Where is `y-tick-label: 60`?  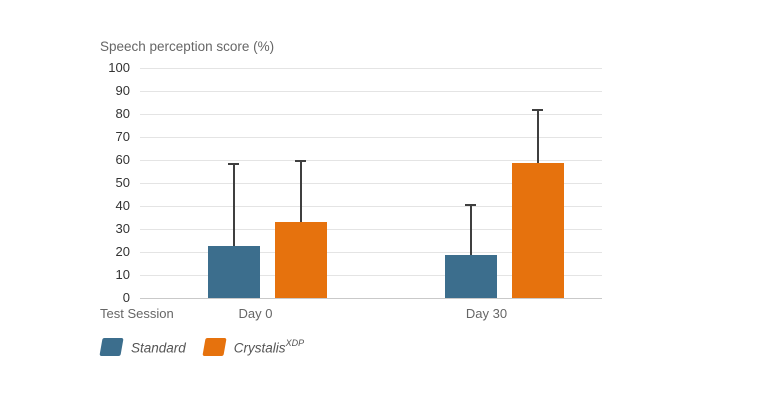
y-tick-label: 60 is located at coordinates (122, 159).